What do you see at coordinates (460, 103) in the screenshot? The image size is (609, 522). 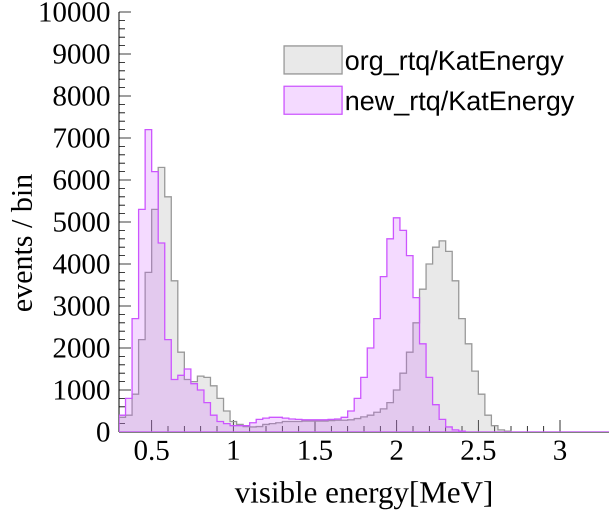 I see `legend-label: new_rtq/KatEnergy` at bounding box center [460, 103].